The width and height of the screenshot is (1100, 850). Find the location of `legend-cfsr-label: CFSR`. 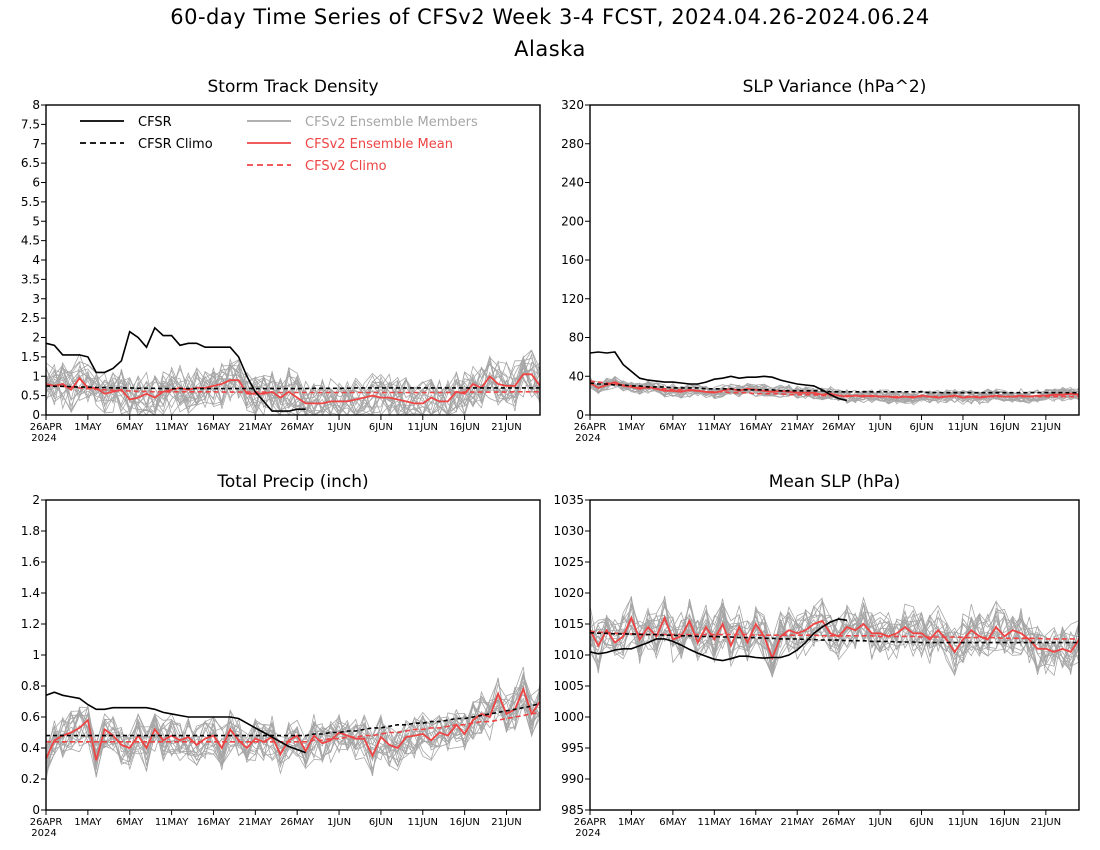

legend-cfsr-label: CFSR is located at coordinates (155, 122).